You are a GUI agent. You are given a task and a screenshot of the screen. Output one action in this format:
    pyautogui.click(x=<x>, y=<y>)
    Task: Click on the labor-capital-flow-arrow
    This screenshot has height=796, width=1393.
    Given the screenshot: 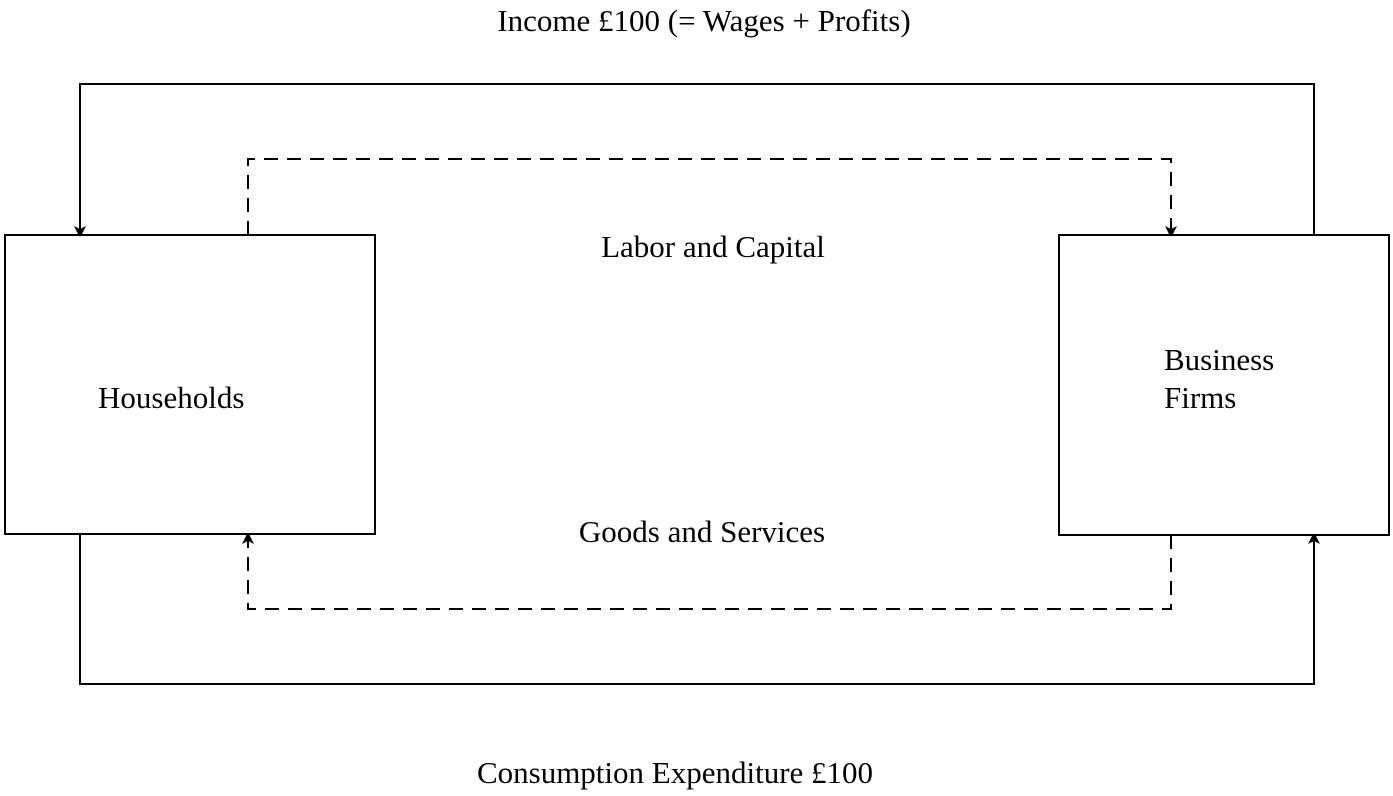 What is the action you would take?
    pyautogui.click(x=712, y=198)
    